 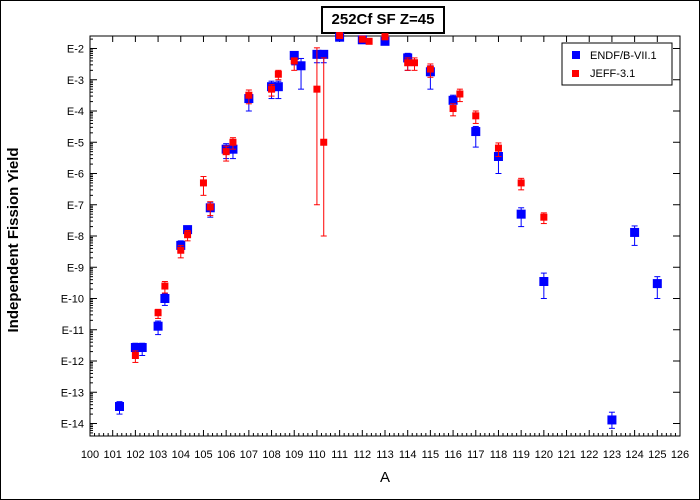 I want to click on y-tick-label: E-9, so click(x=75, y=268).